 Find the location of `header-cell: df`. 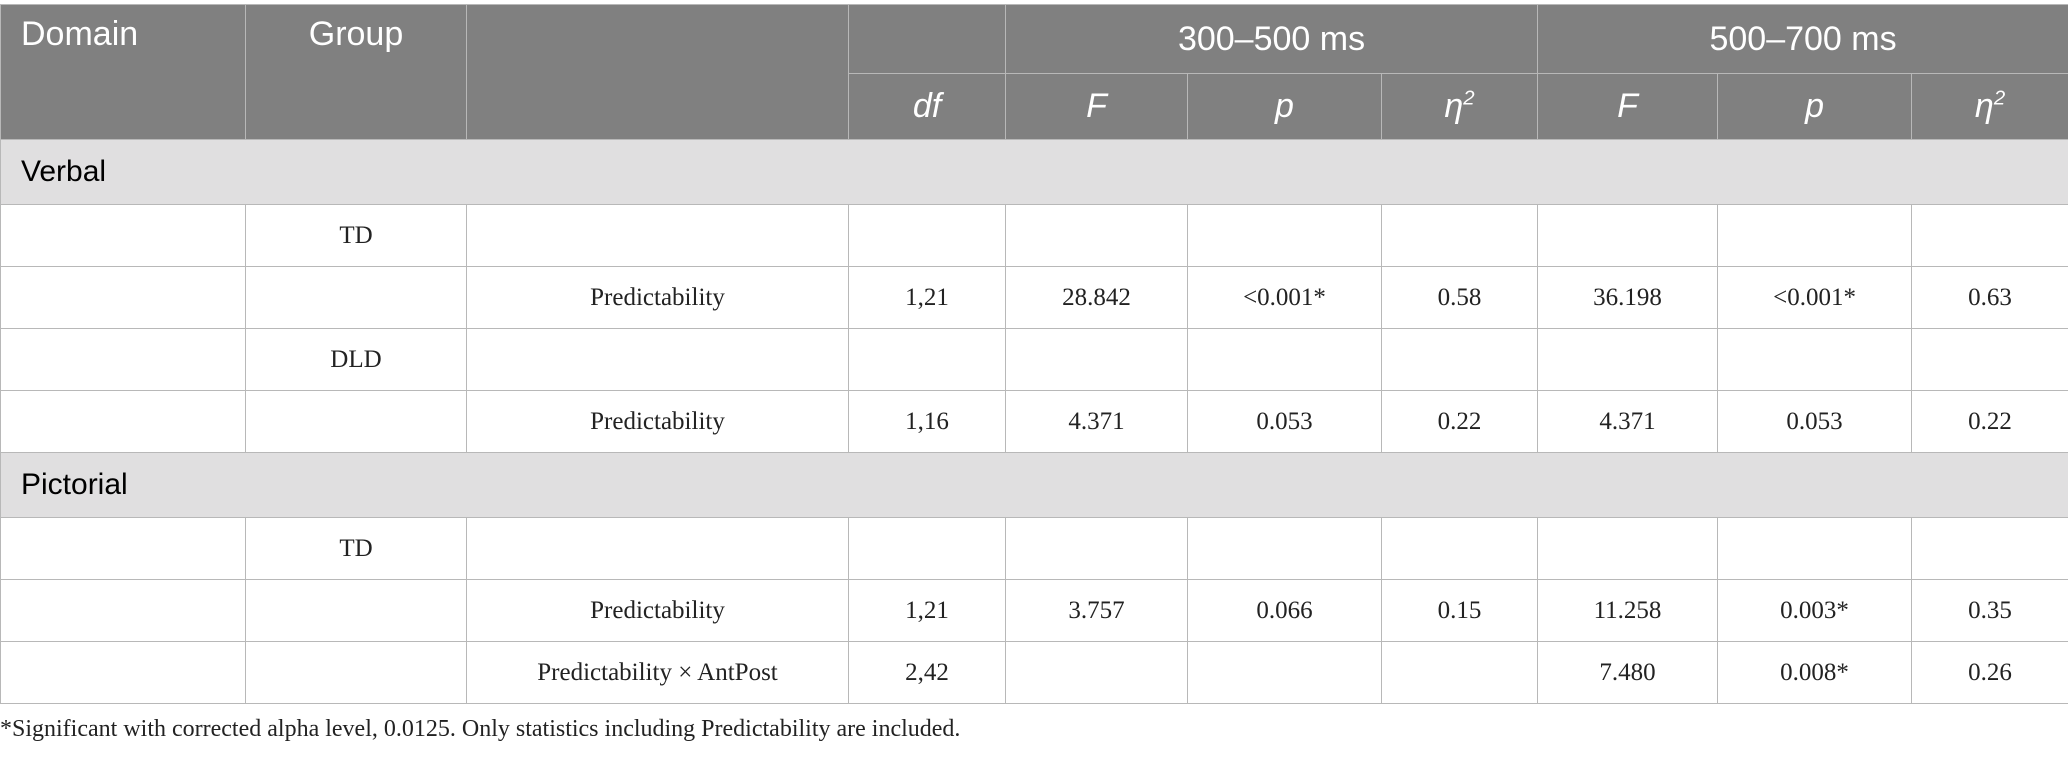

header-cell: df is located at coordinates (927, 106).